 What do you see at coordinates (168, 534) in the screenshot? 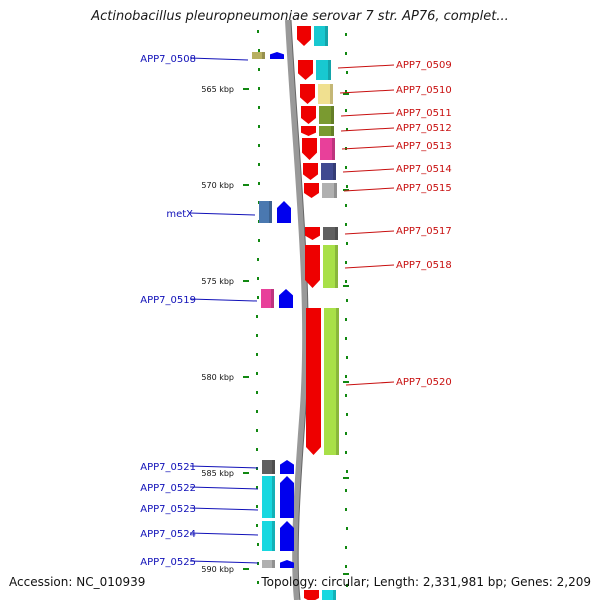
I see `gene-label: APP7_0524` at bounding box center [168, 534].